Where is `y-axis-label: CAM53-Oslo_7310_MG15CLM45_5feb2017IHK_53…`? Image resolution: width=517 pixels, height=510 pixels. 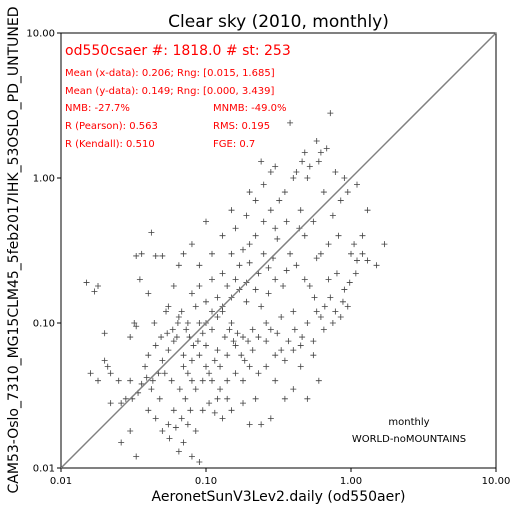 y-axis-label: CAM53-Oslo_7310_MG15CLM45_5feb2017IHK_53… is located at coordinates (14, 250).